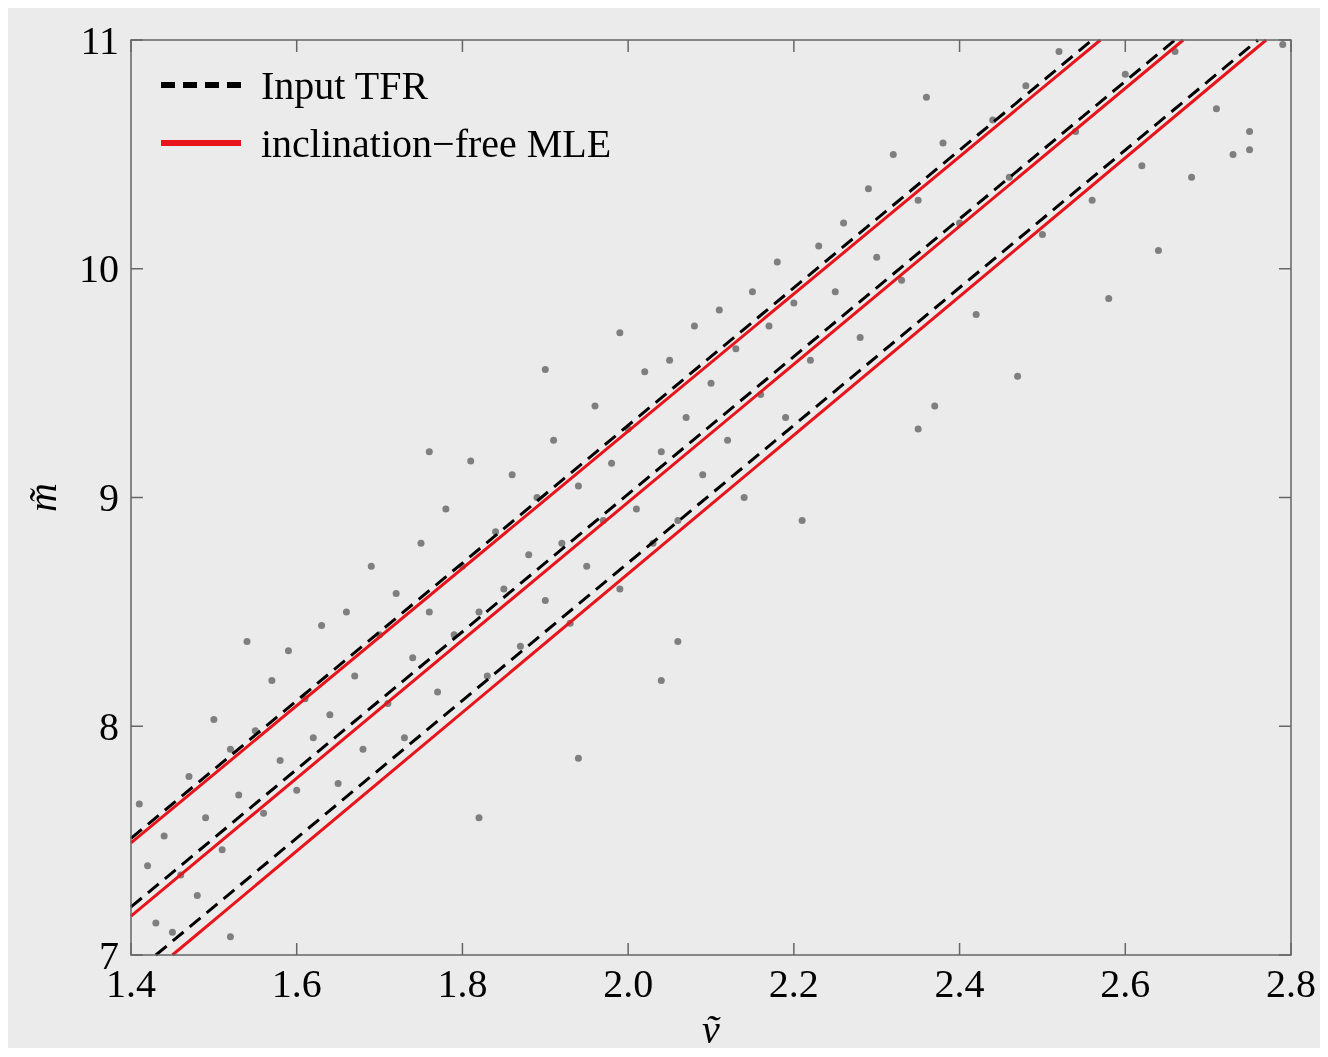  I want to click on legend-label: inclination−free MLE, so click(436, 143).